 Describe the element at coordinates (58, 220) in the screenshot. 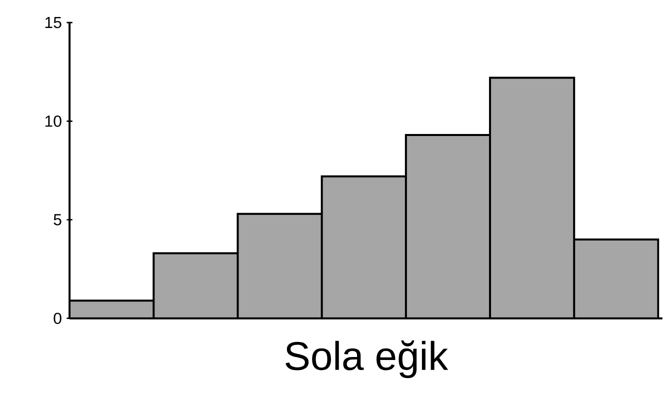

I see `y-tick-label: 5` at that location.